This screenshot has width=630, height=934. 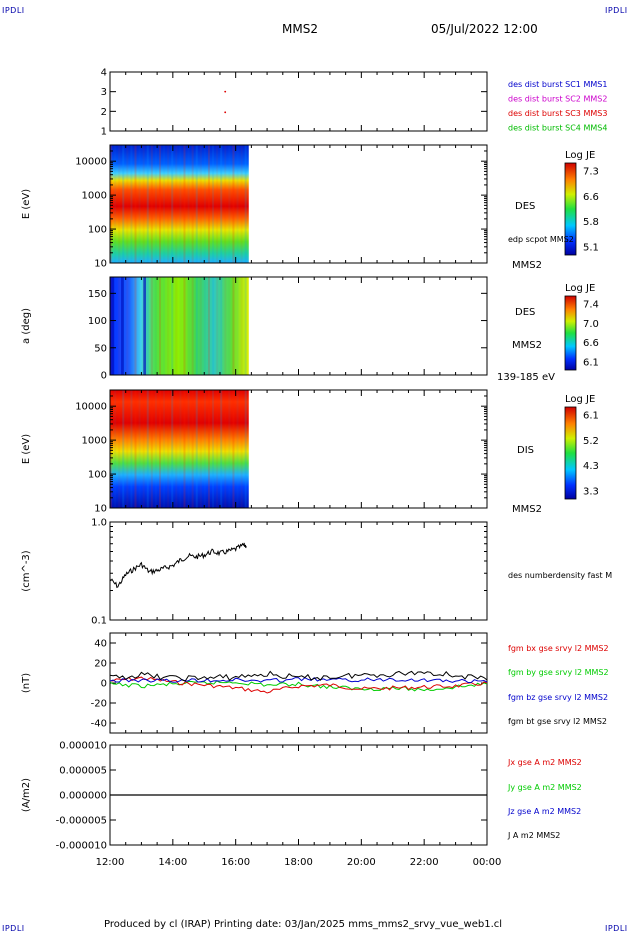 I want to click on config-legend-entry: des dist burst SC4 MMS4, so click(x=557, y=128).